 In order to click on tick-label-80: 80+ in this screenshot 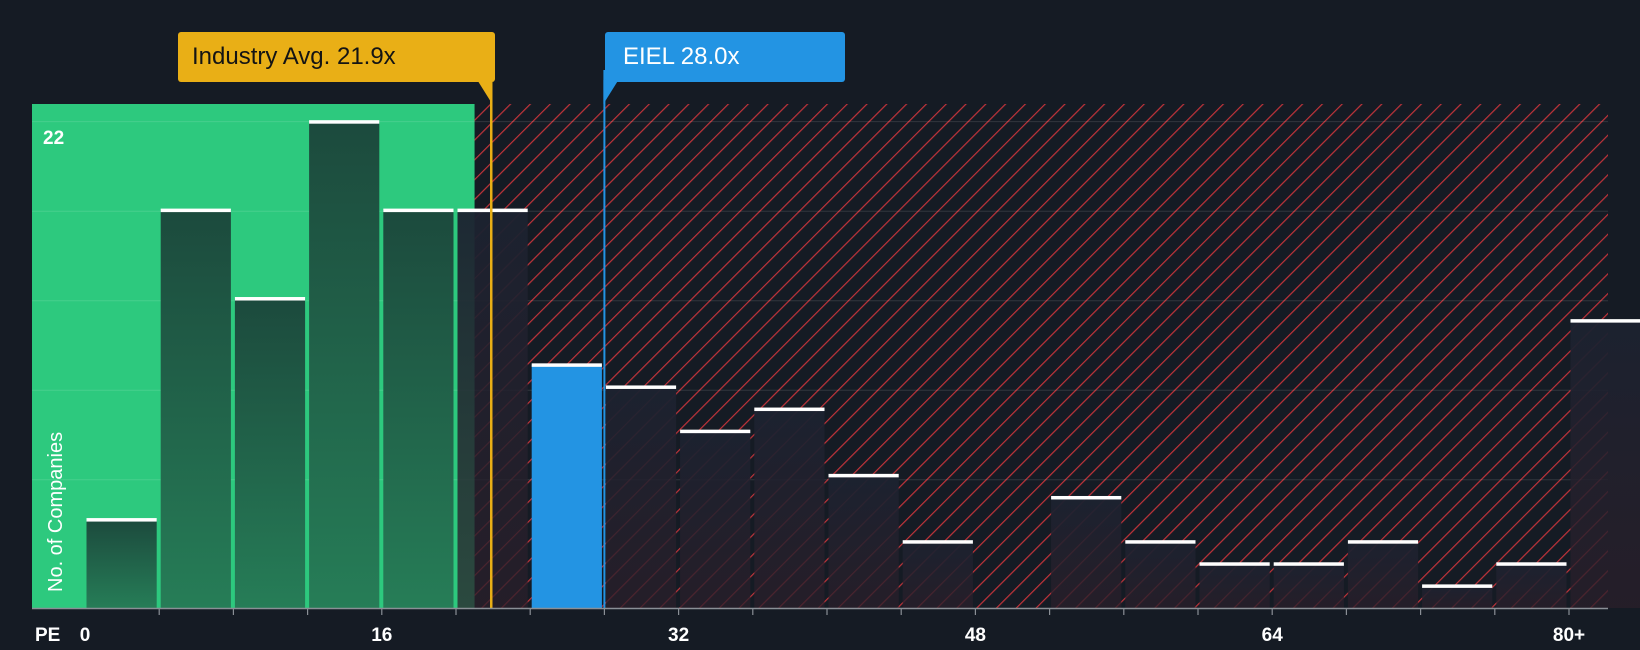, I will do `click(1569, 635)`.